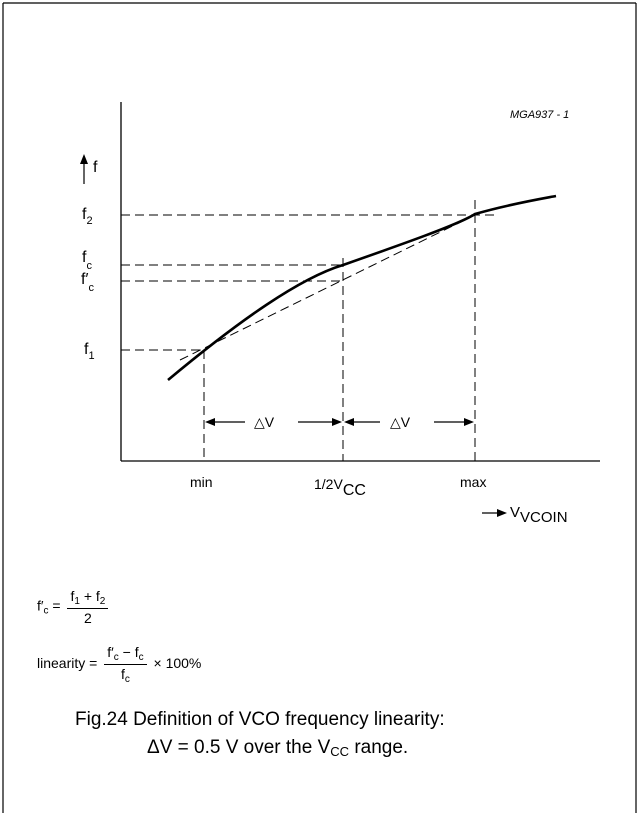 The width and height of the screenshot is (639, 813). Describe the element at coordinates (502, 513) in the screenshot. I see `x-arrow-head` at that location.